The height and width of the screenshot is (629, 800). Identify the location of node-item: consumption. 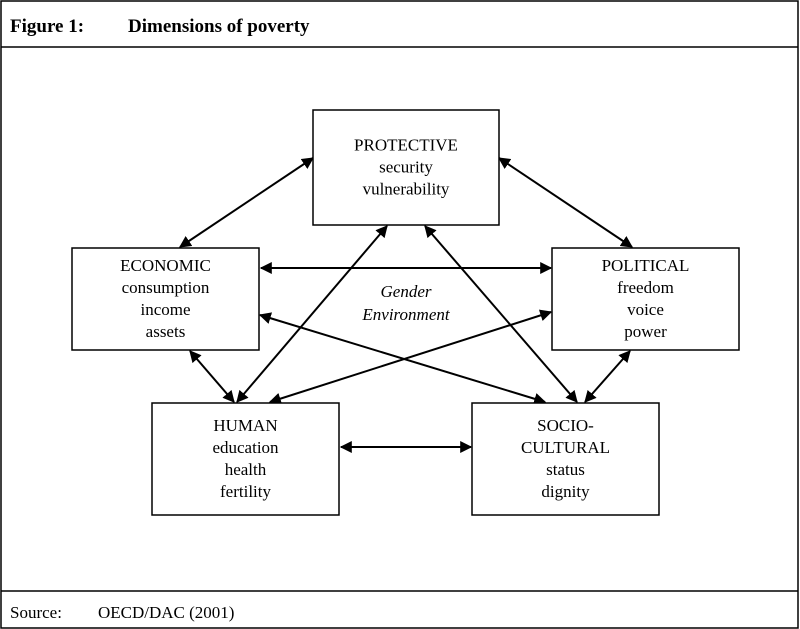
(166, 287).